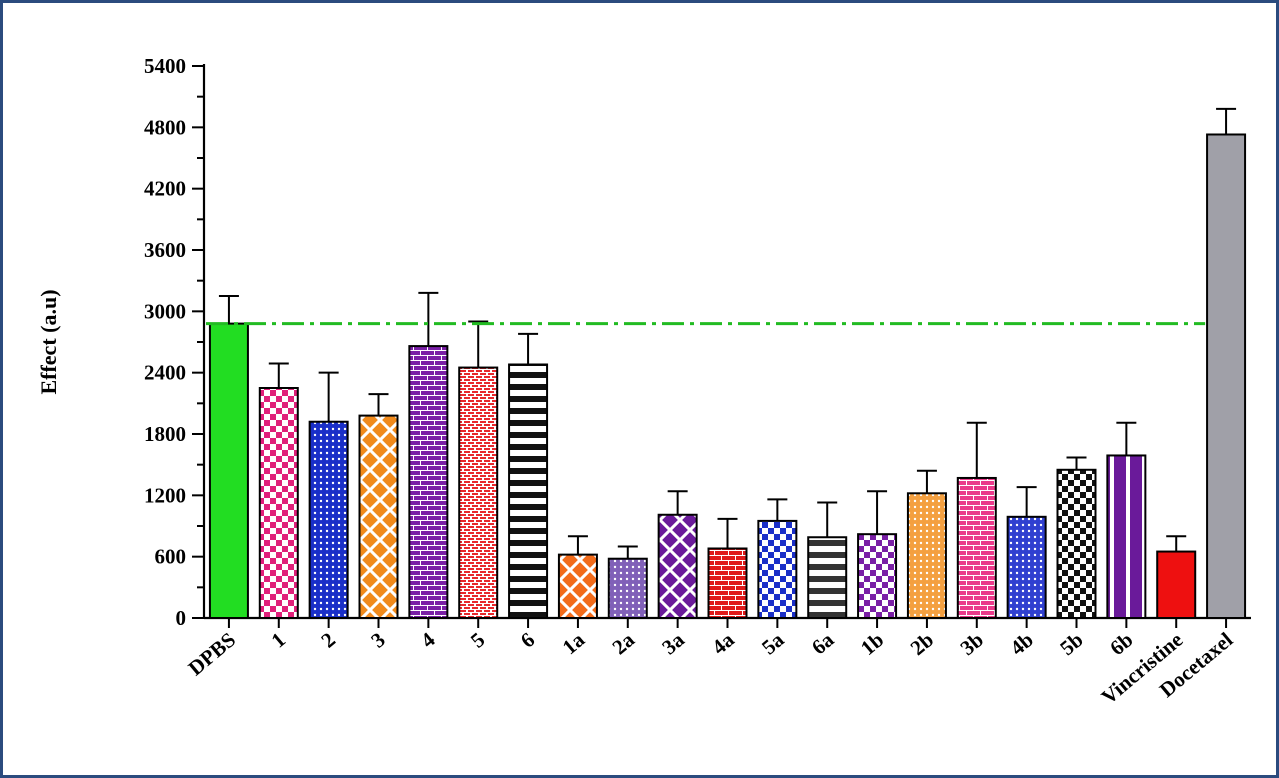 Image resolution: width=1279 pixels, height=778 pixels. I want to click on y-tick-label: 4200, so click(165, 189).